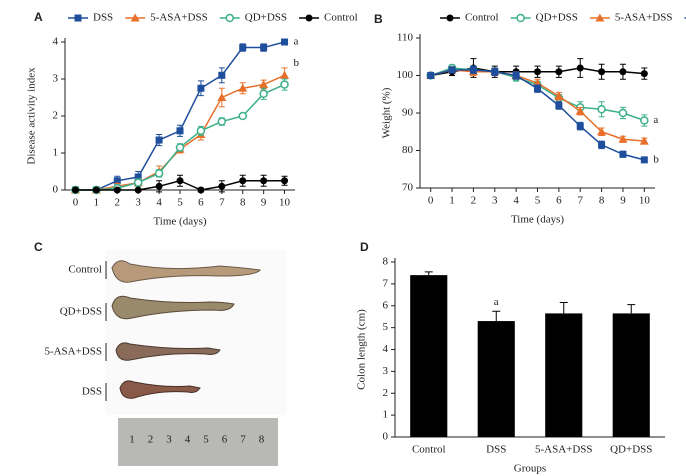 The image size is (686, 476). Describe the element at coordinates (166, 18) in the screenshot. I see `legend-entry: 5-ASA+DSS` at that location.